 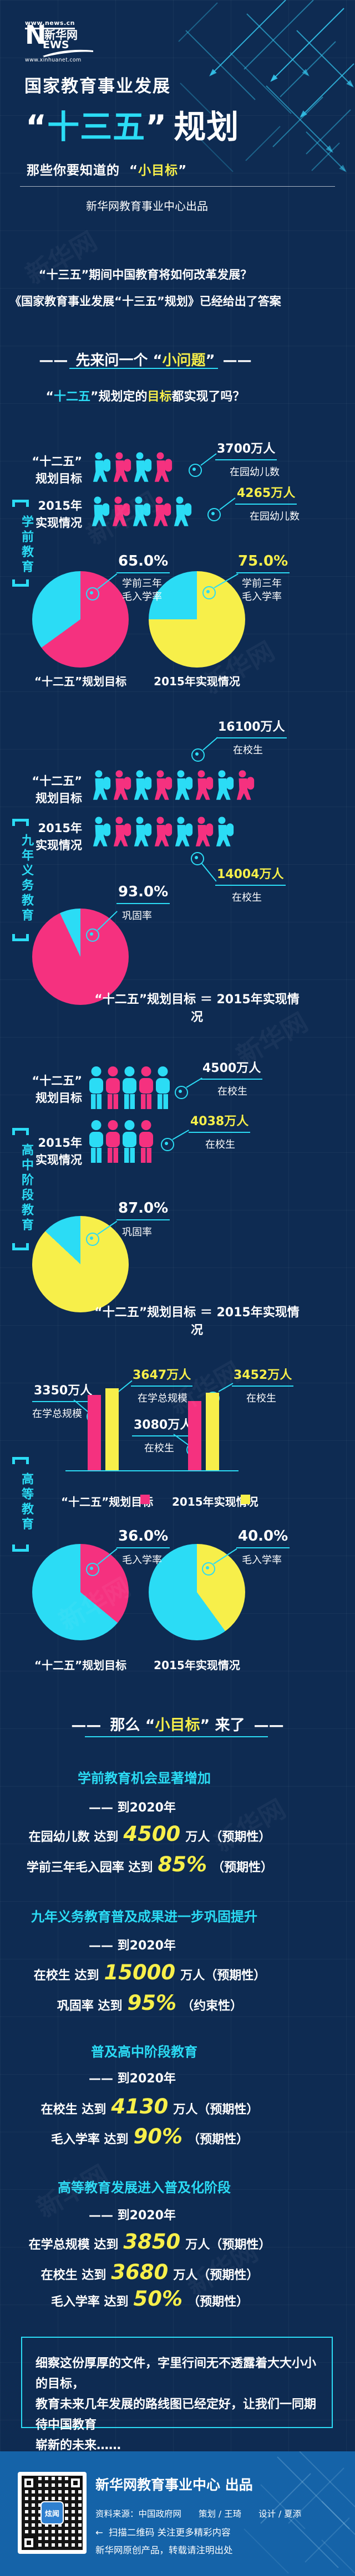 I want to click on qr-center-logo: 炫闻, so click(x=52, y=2512).